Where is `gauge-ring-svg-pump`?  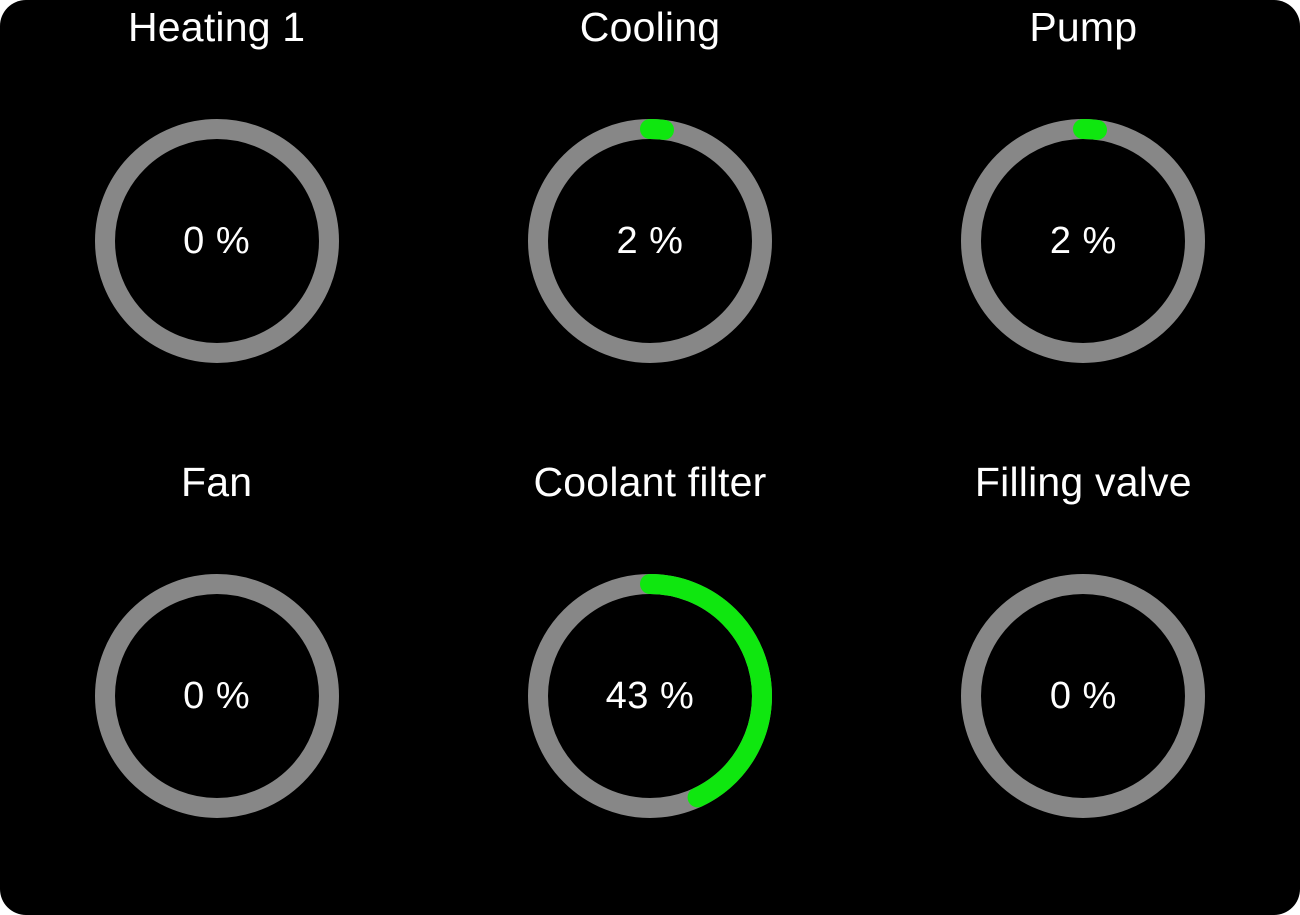 gauge-ring-svg-pump is located at coordinates (1083, 241).